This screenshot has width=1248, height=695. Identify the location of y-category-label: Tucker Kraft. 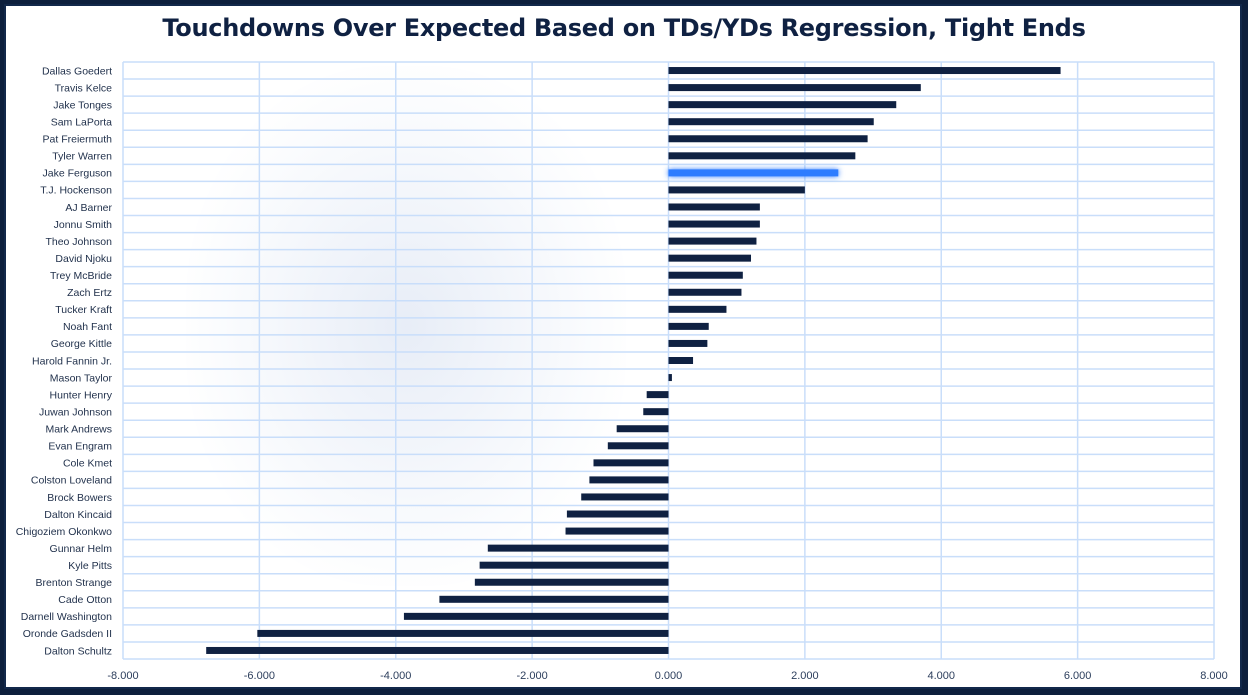
(83, 310).